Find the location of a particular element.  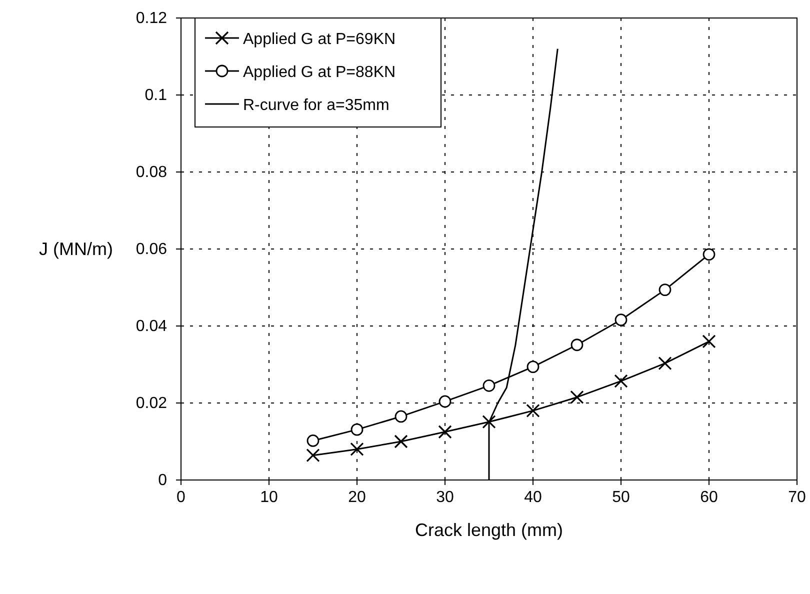

x-tick-label: 30 is located at coordinates (445, 497).